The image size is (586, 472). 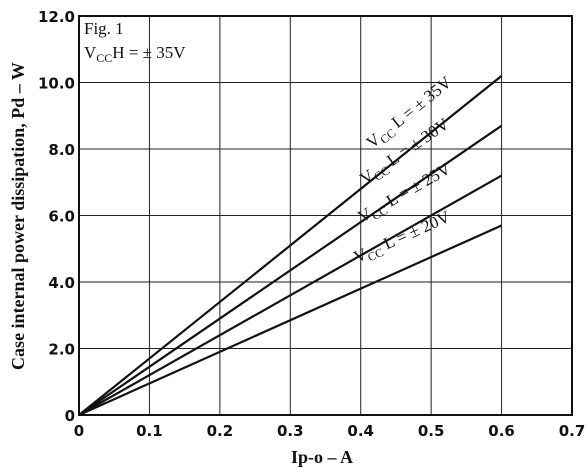 What do you see at coordinates (501, 431) in the screenshot?
I see `x-tick-label: 0.6` at bounding box center [501, 431].